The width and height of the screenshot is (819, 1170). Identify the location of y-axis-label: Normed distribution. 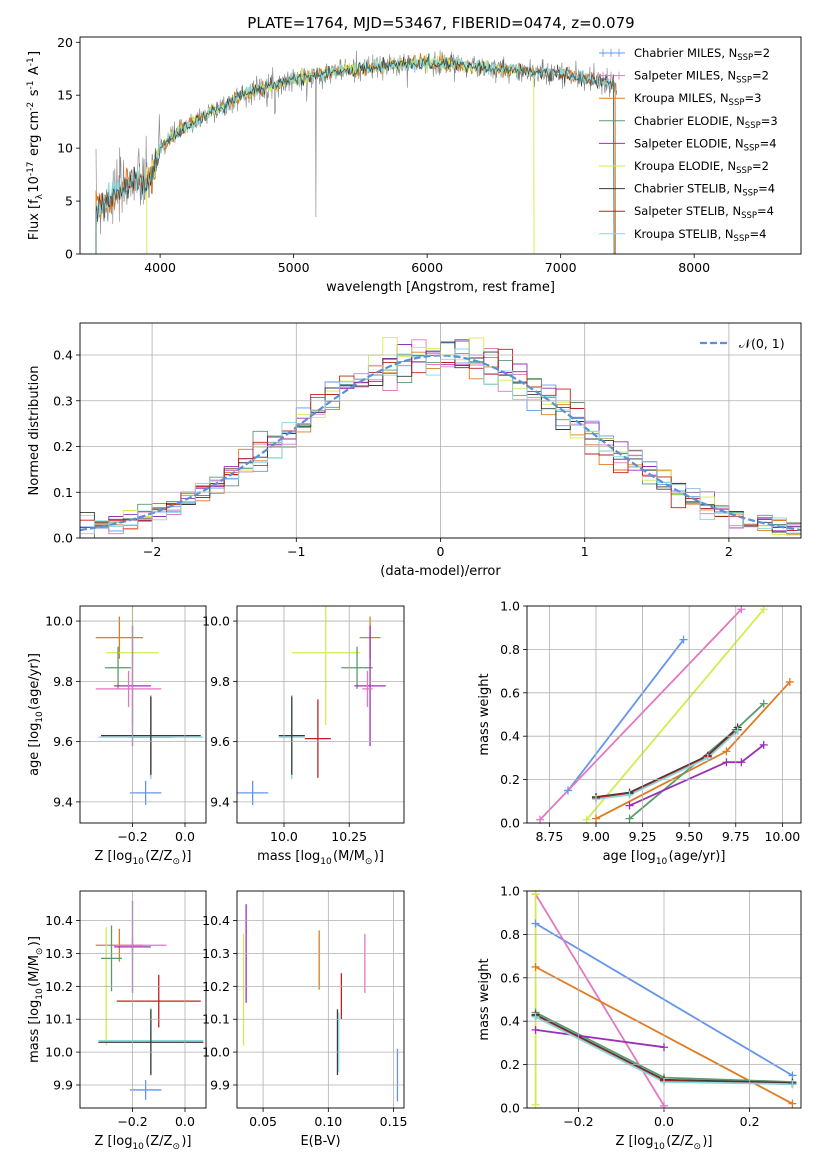
(34, 431).